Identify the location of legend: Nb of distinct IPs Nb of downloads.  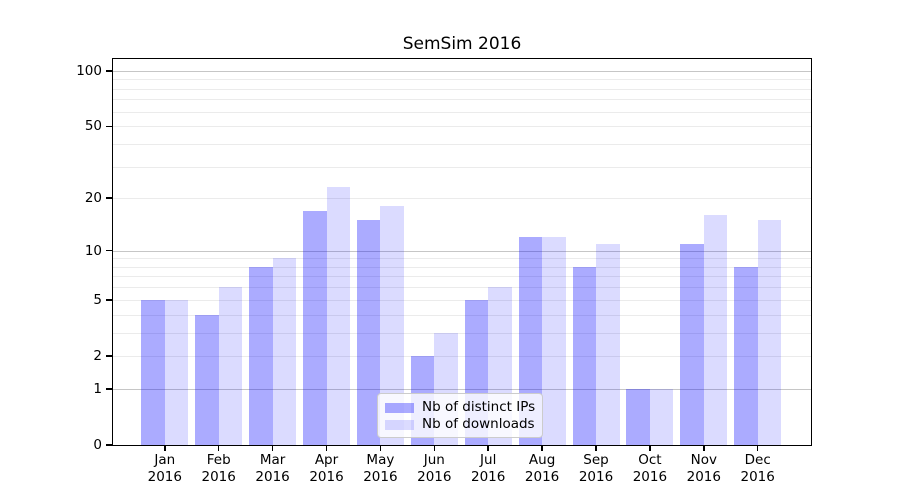
(460, 415).